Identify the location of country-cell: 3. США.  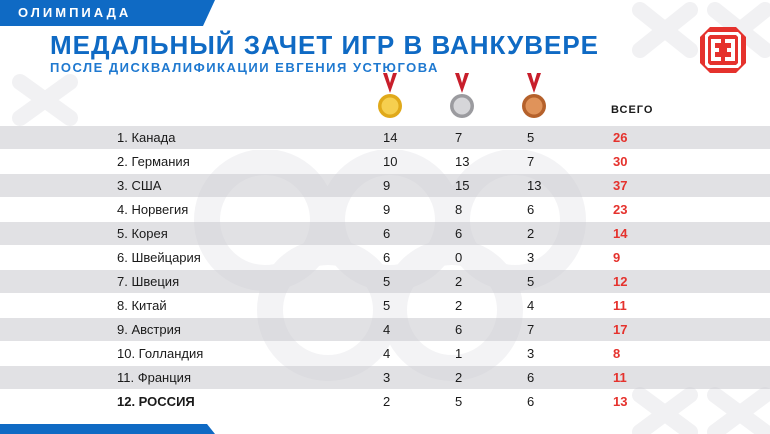
(139, 185).